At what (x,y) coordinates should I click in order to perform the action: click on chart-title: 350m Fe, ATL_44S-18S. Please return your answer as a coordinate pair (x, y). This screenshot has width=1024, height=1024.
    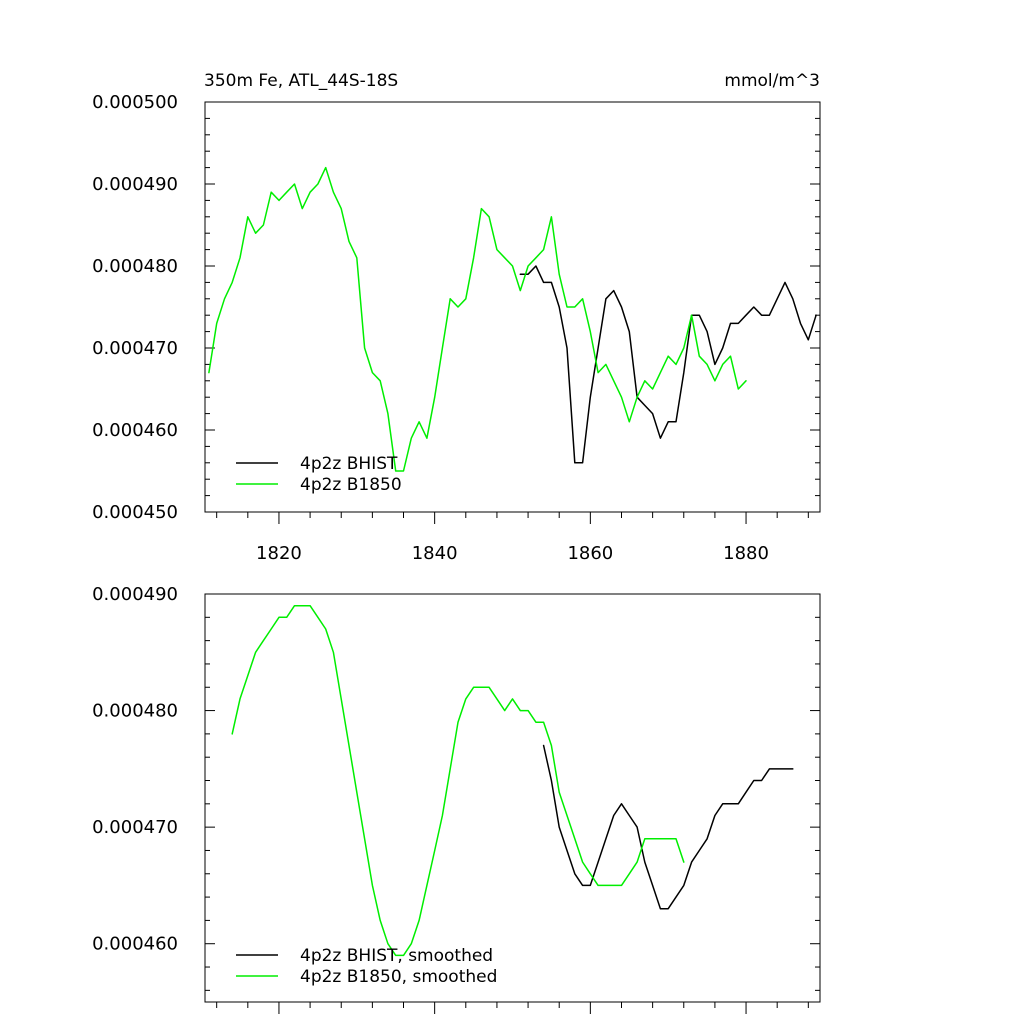
    Looking at the image, I should click on (301, 81).